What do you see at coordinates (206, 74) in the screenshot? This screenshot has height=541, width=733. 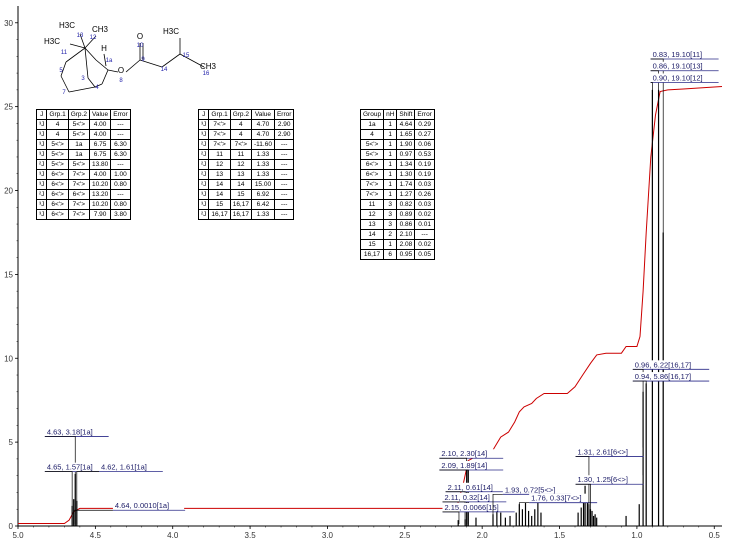 I see `atom-number: 16` at bounding box center [206, 74].